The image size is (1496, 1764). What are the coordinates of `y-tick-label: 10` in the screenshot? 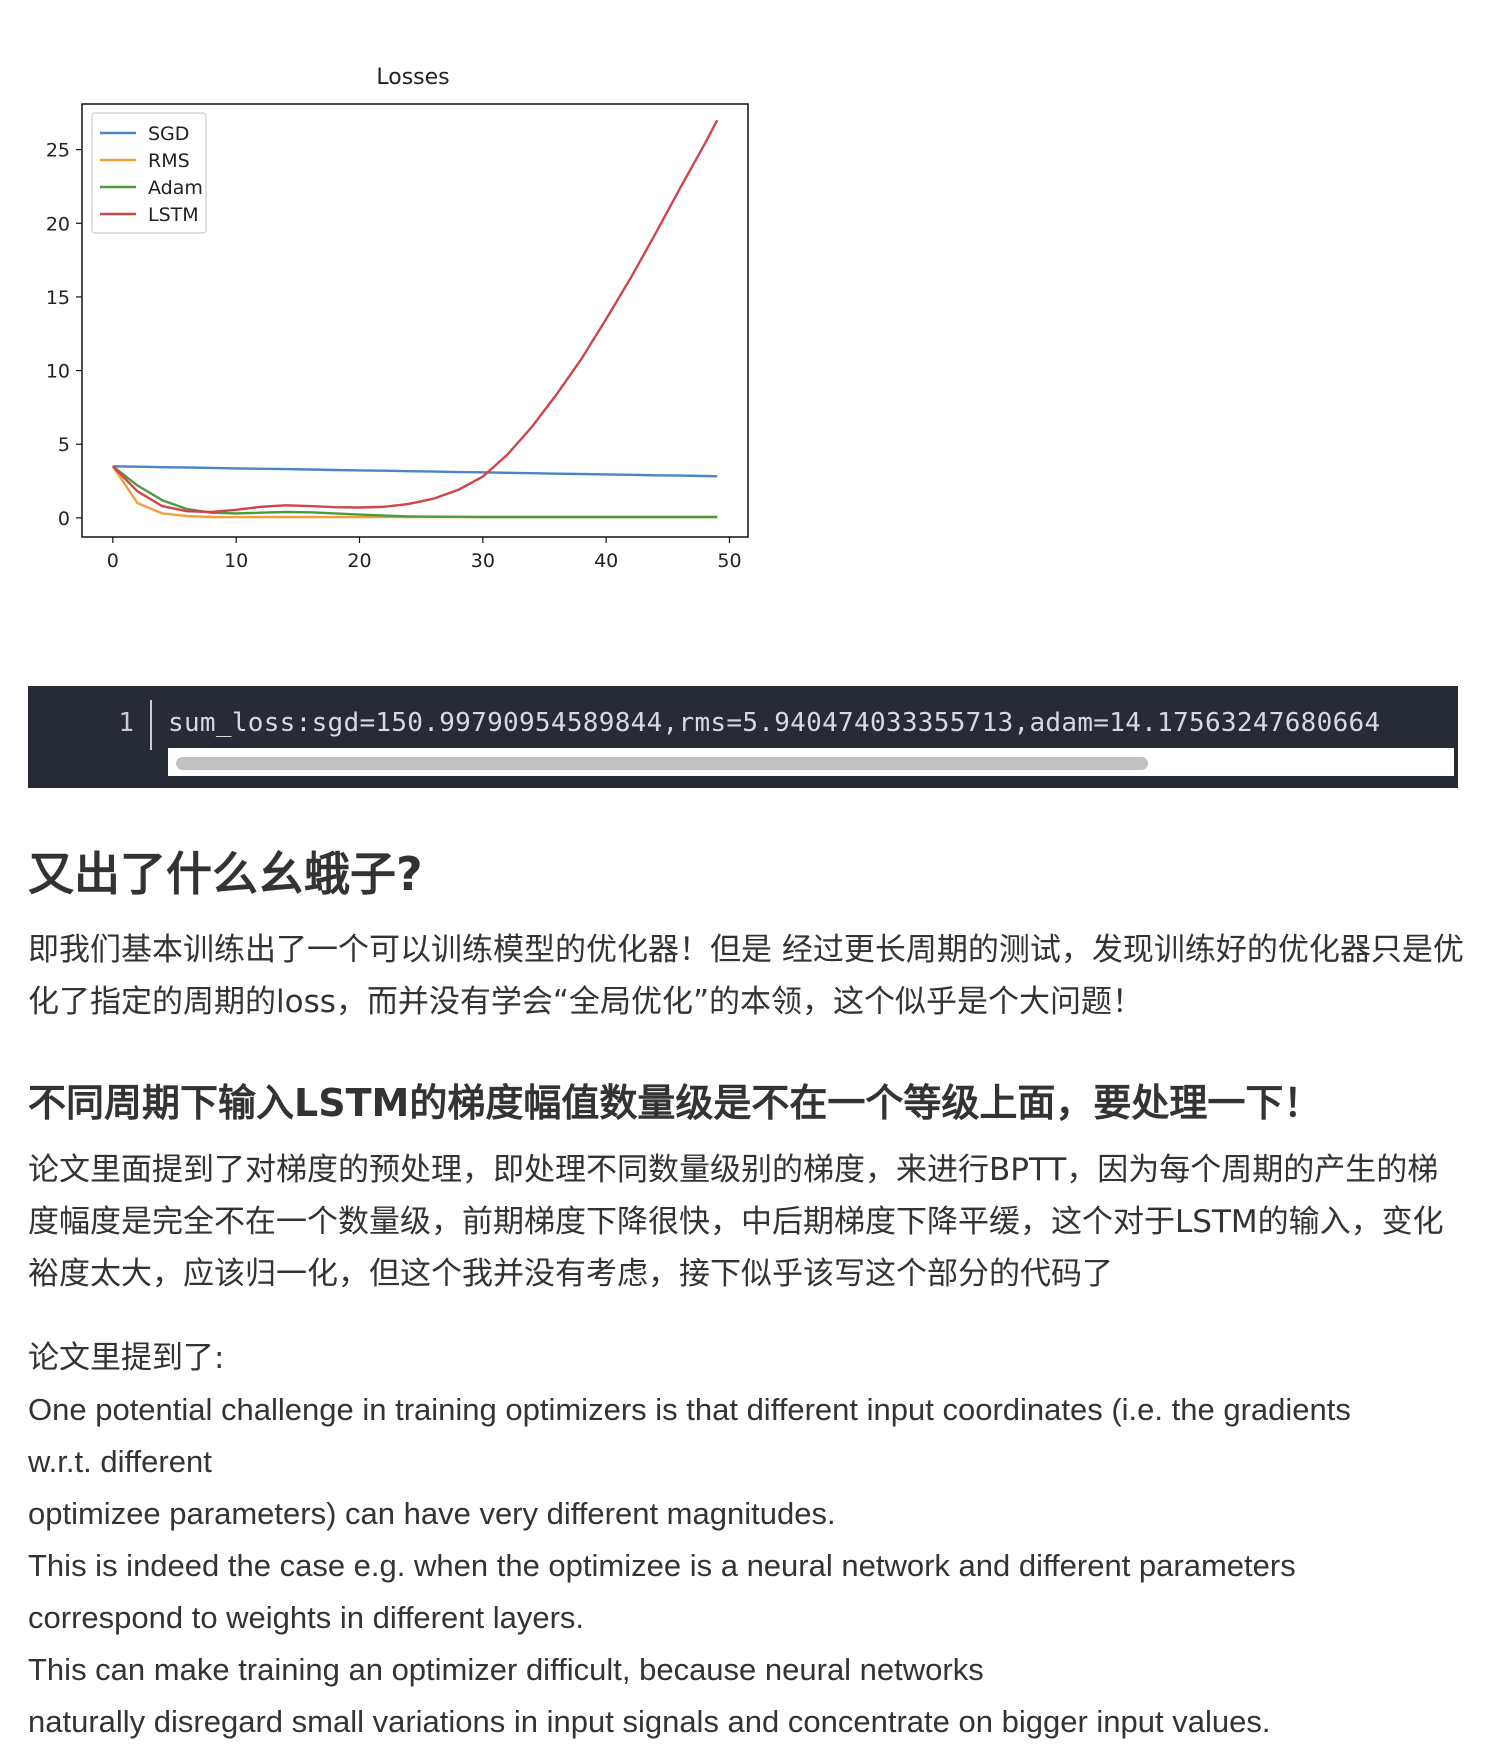 It's located at (58, 372).